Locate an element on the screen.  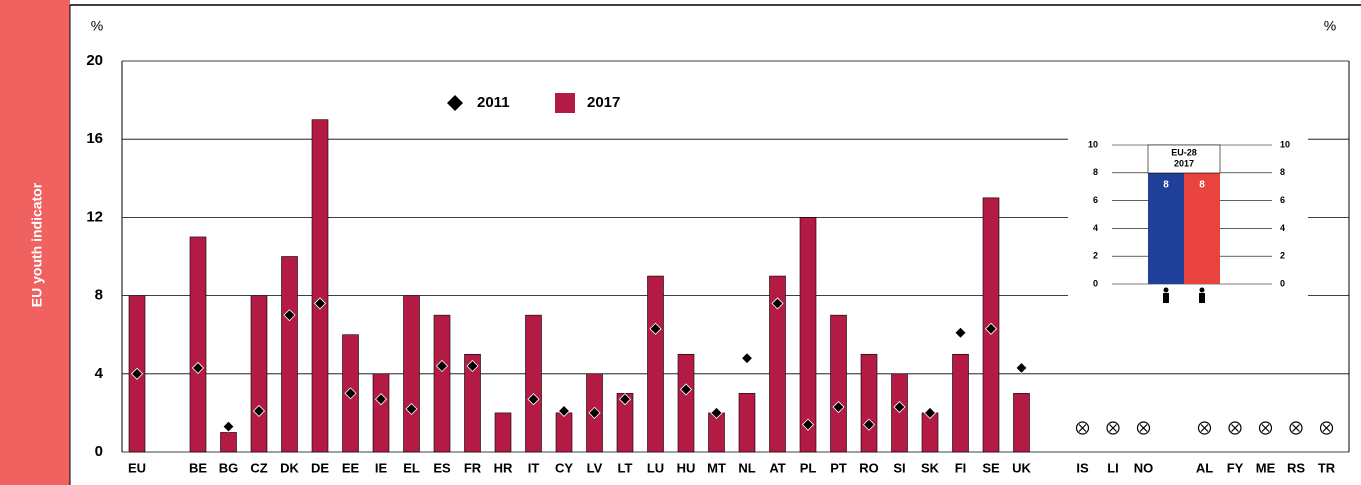
y-unit-left: % is located at coordinates (97, 26).